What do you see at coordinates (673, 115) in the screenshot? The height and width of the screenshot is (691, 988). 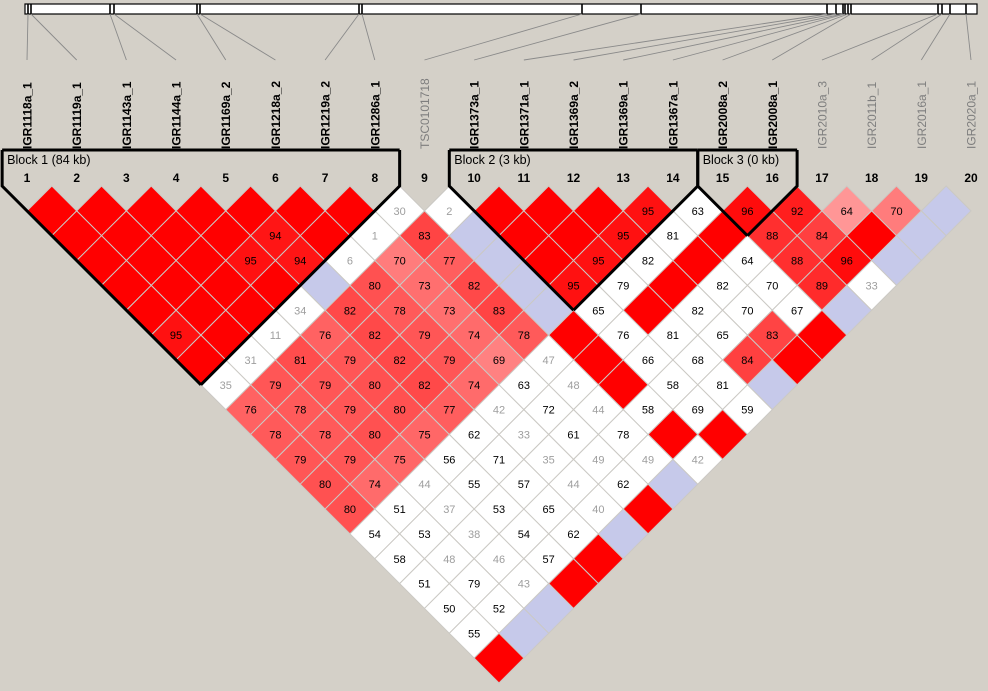 I see `marker-label-14: IGR1367a_1` at bounding box center [673, 115].